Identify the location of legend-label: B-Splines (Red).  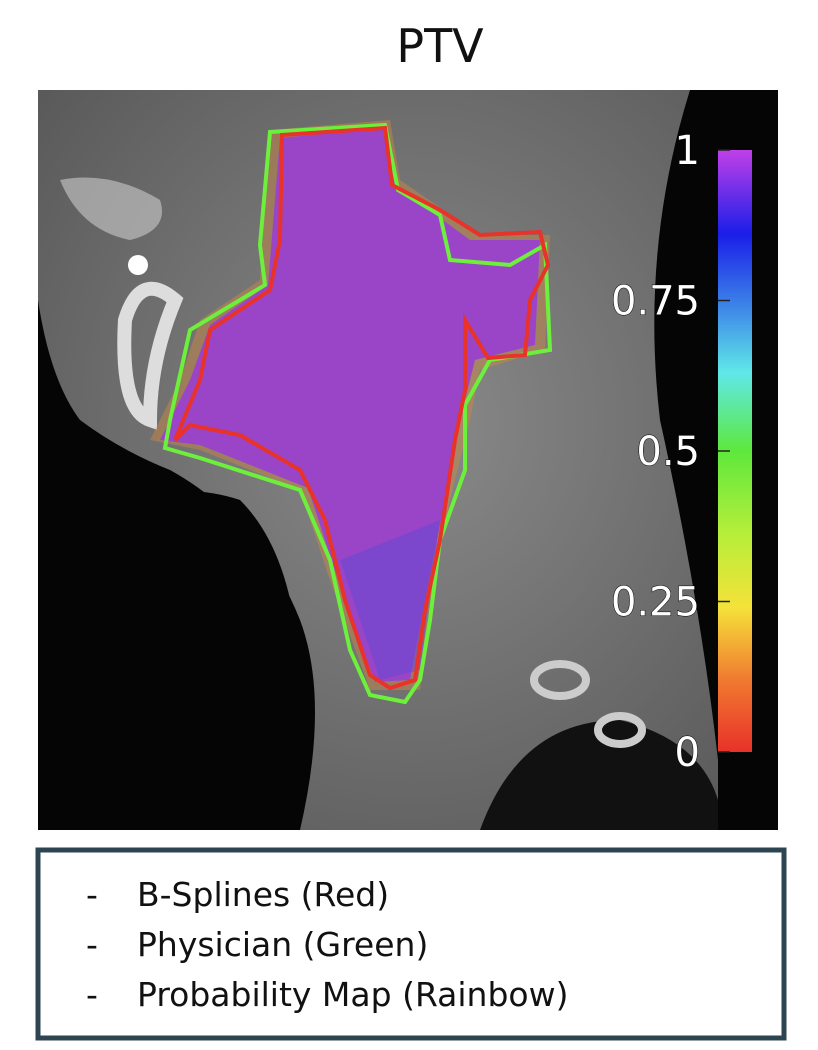
(263, 894).